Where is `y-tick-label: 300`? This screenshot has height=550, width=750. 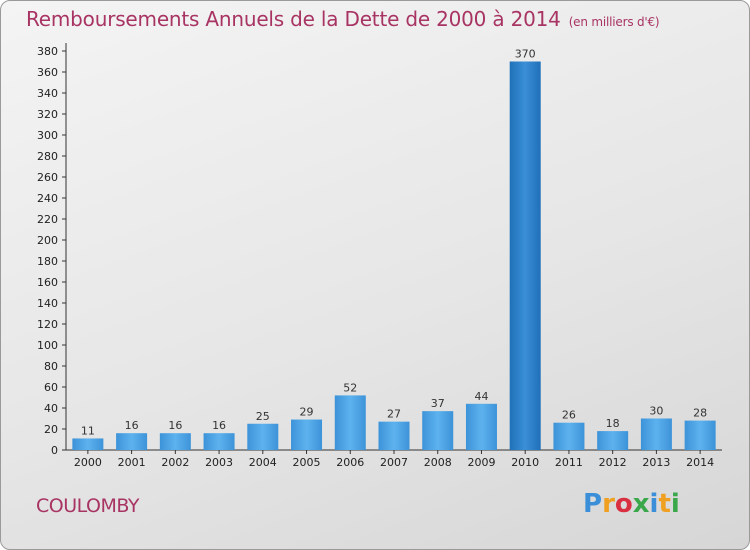 y-tick-label: 300 is located at coordinates (47, 135).